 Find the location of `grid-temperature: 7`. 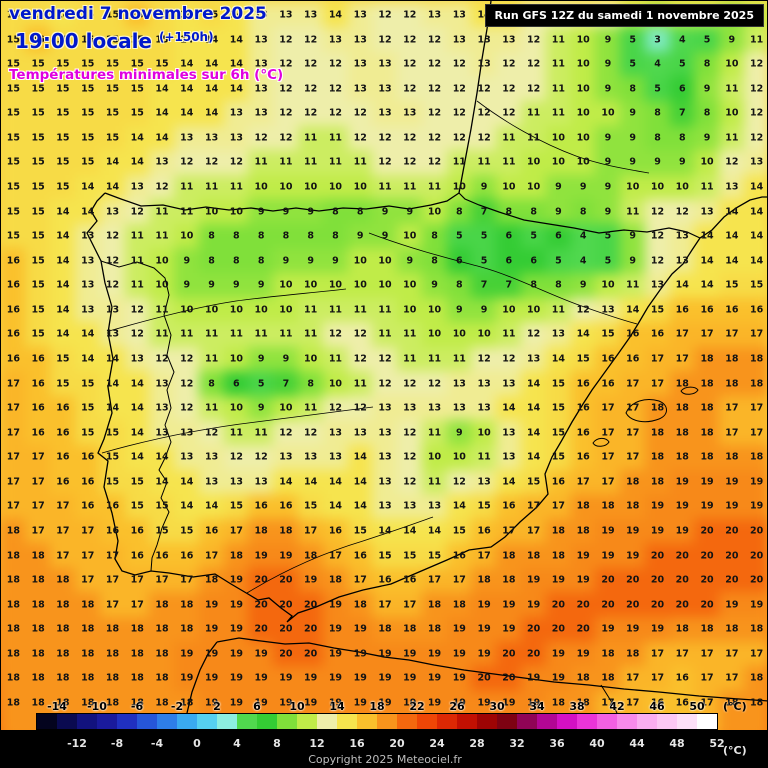

grid-temperature: 7 is located at coordinates (682, 113).